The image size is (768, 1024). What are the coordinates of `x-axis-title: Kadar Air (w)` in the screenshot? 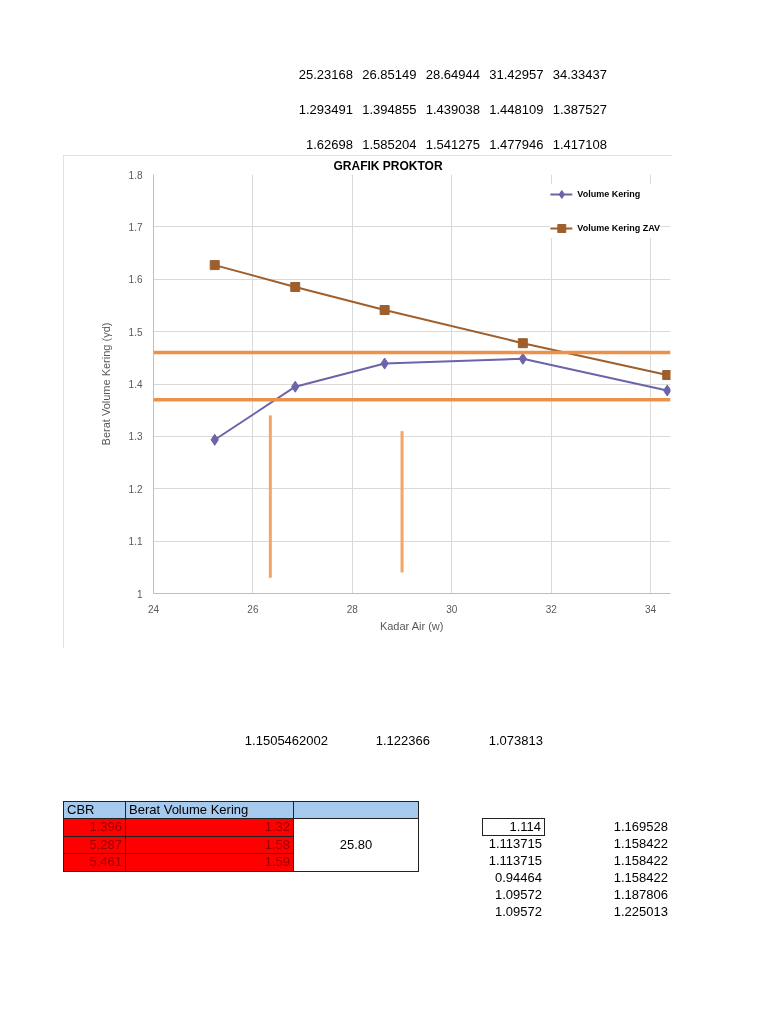 It's located at (411, 625).